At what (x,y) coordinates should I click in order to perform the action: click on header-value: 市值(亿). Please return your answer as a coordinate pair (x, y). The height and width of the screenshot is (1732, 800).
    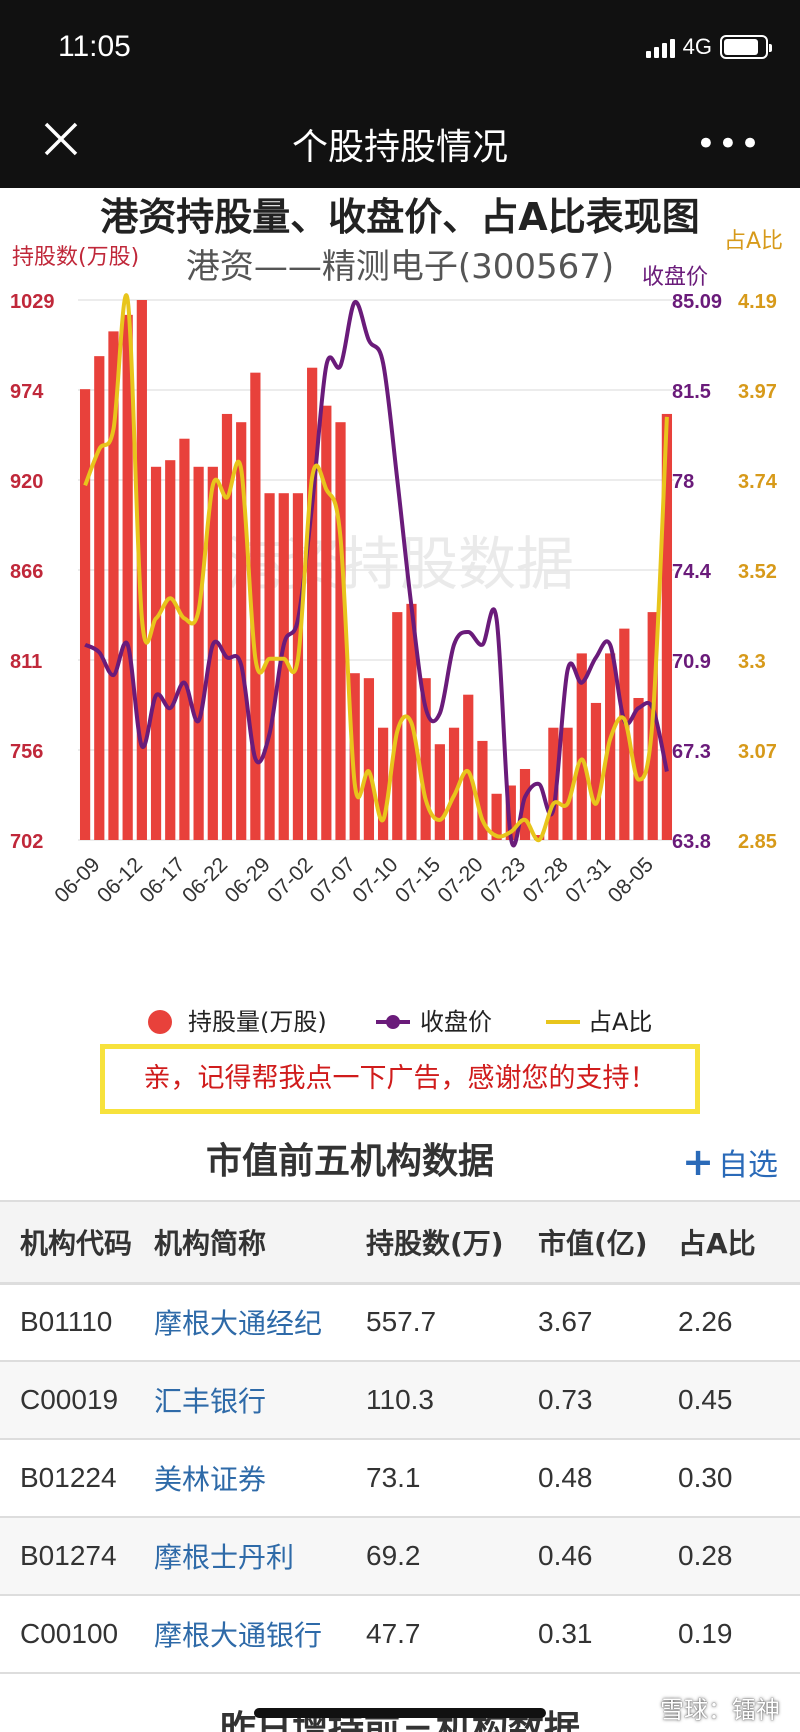
    Looking at the image, I should click on (608, 1242).